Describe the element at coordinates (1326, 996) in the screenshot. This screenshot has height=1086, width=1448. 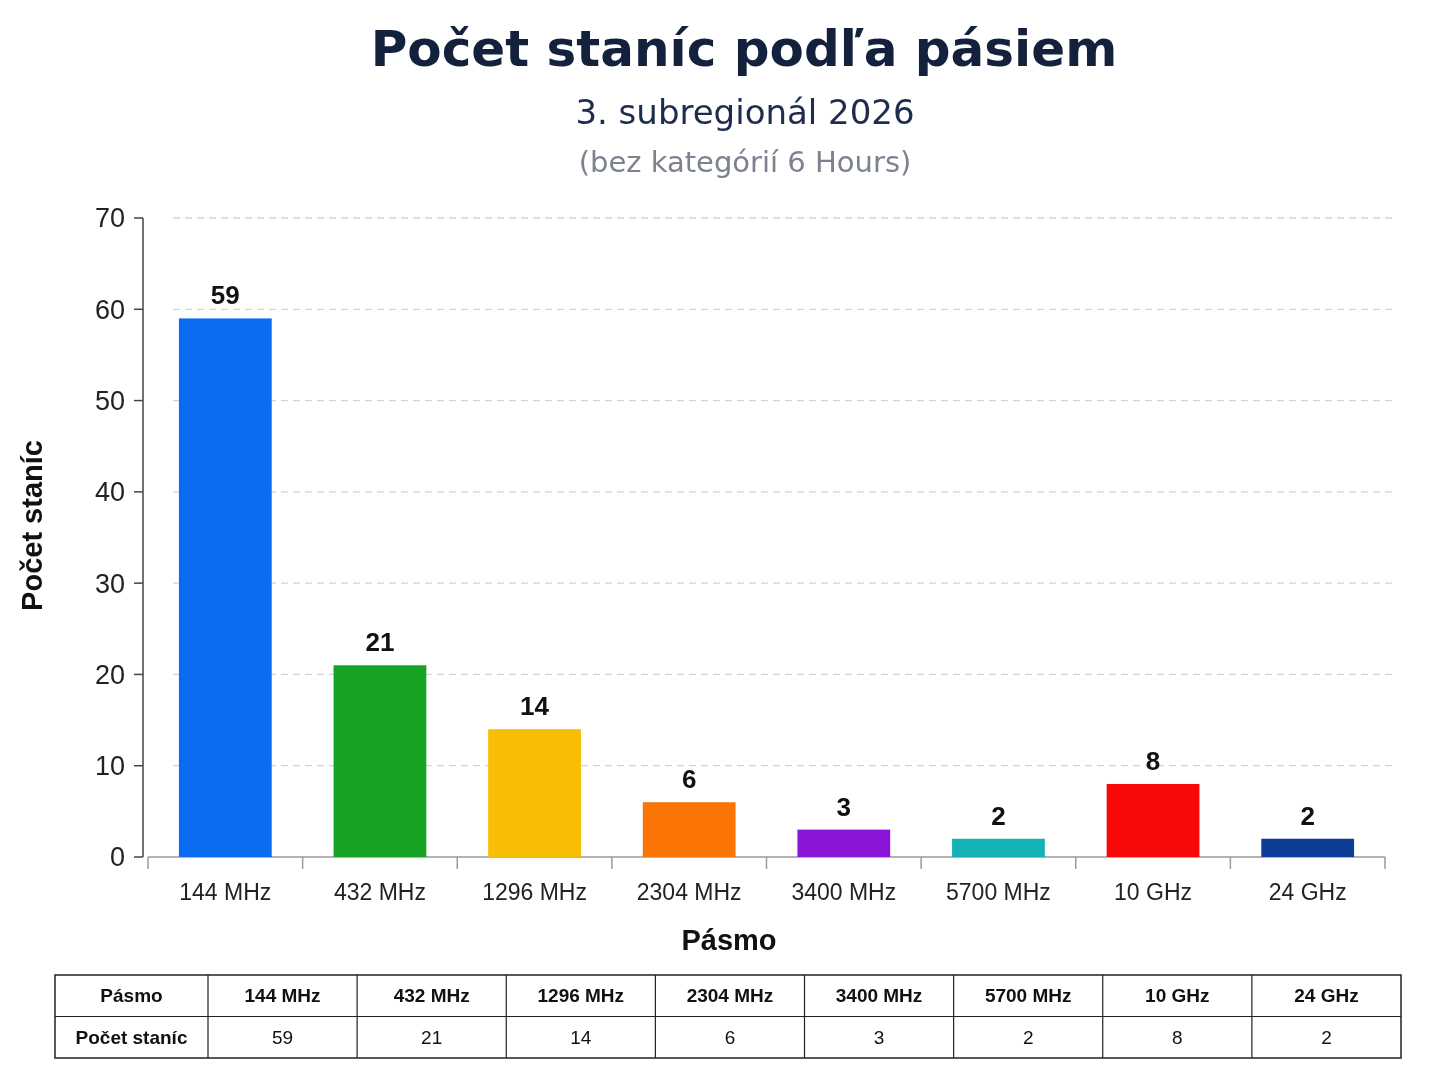
I see `category-label: 24 GHz` at that location.